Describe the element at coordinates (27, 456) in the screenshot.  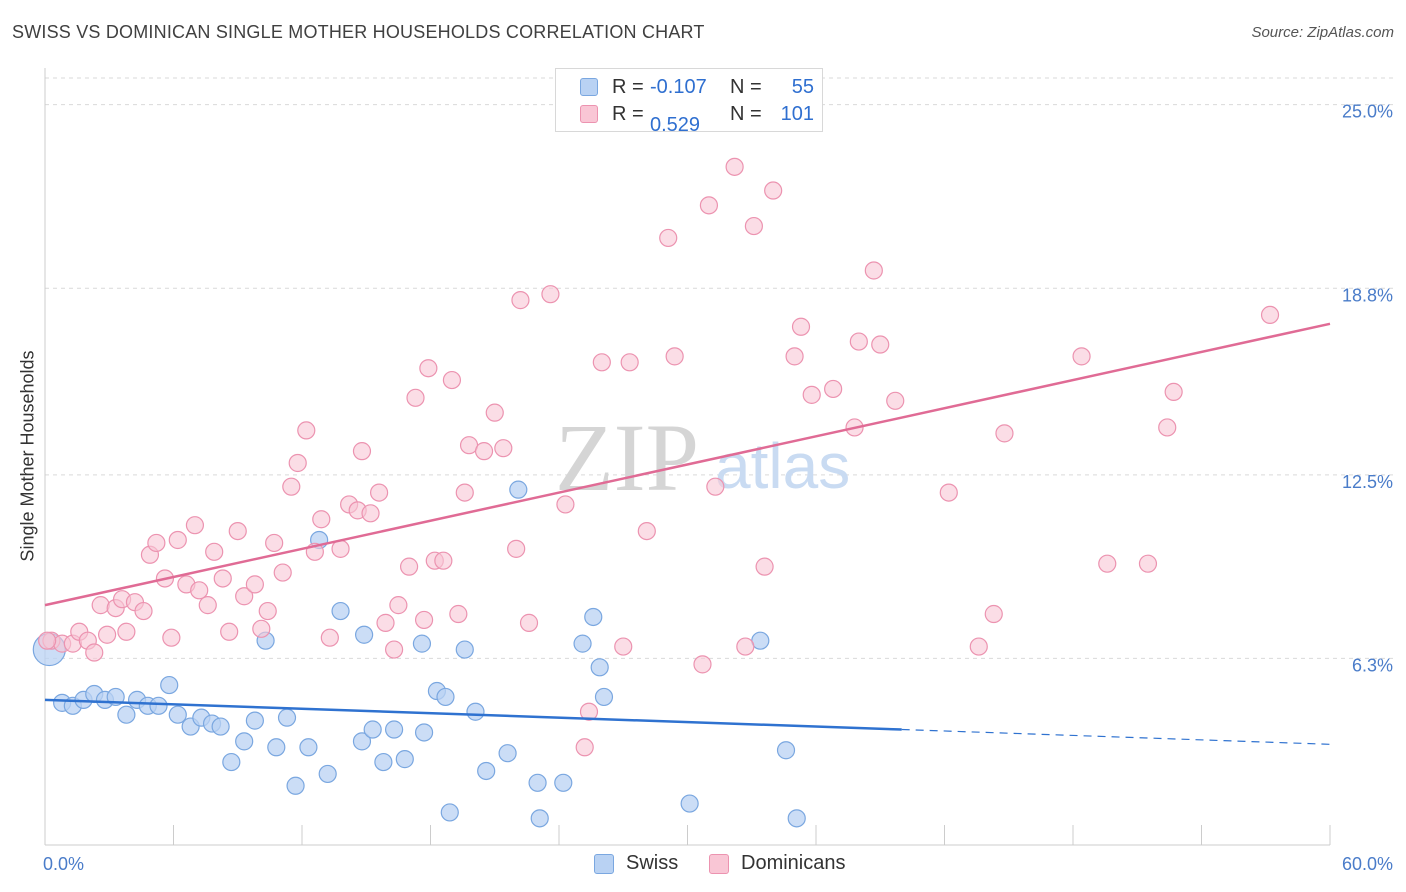
I see `y-axis-label: Single Mother Households` at that location.